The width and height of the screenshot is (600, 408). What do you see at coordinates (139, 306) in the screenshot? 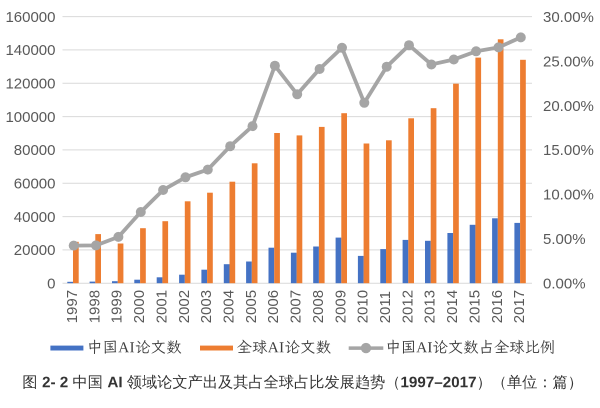
I see `svg-text: 2000` at bounding box center [139, 306].